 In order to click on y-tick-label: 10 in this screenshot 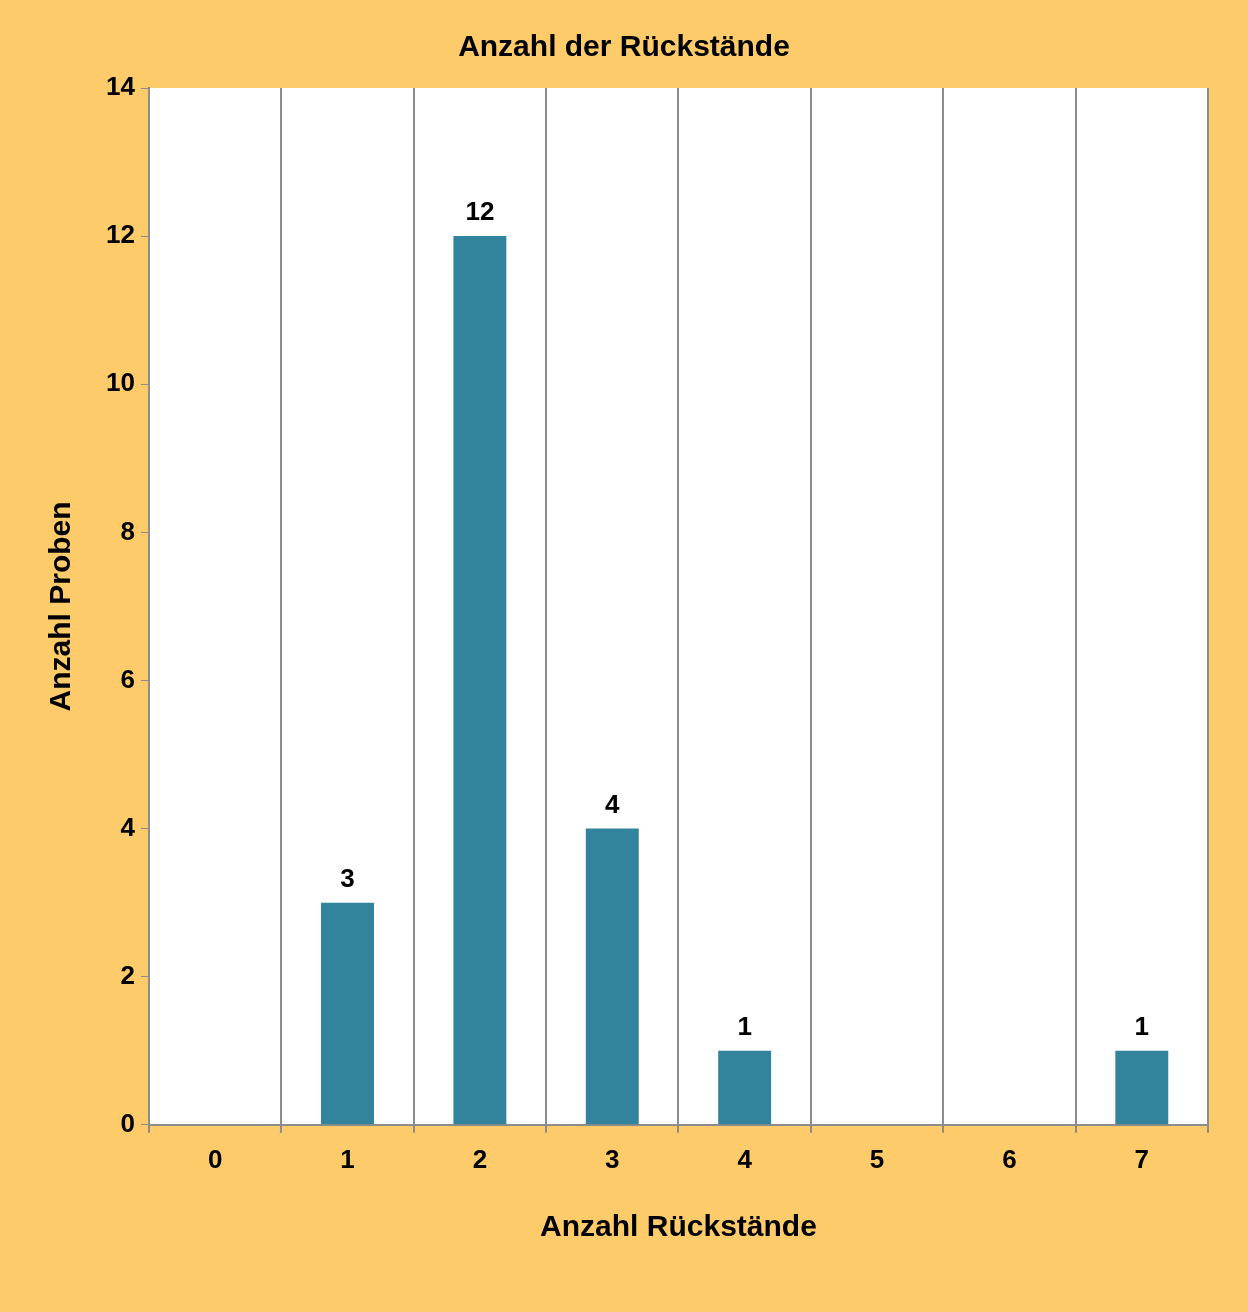, I will do `click(120, 382)`.